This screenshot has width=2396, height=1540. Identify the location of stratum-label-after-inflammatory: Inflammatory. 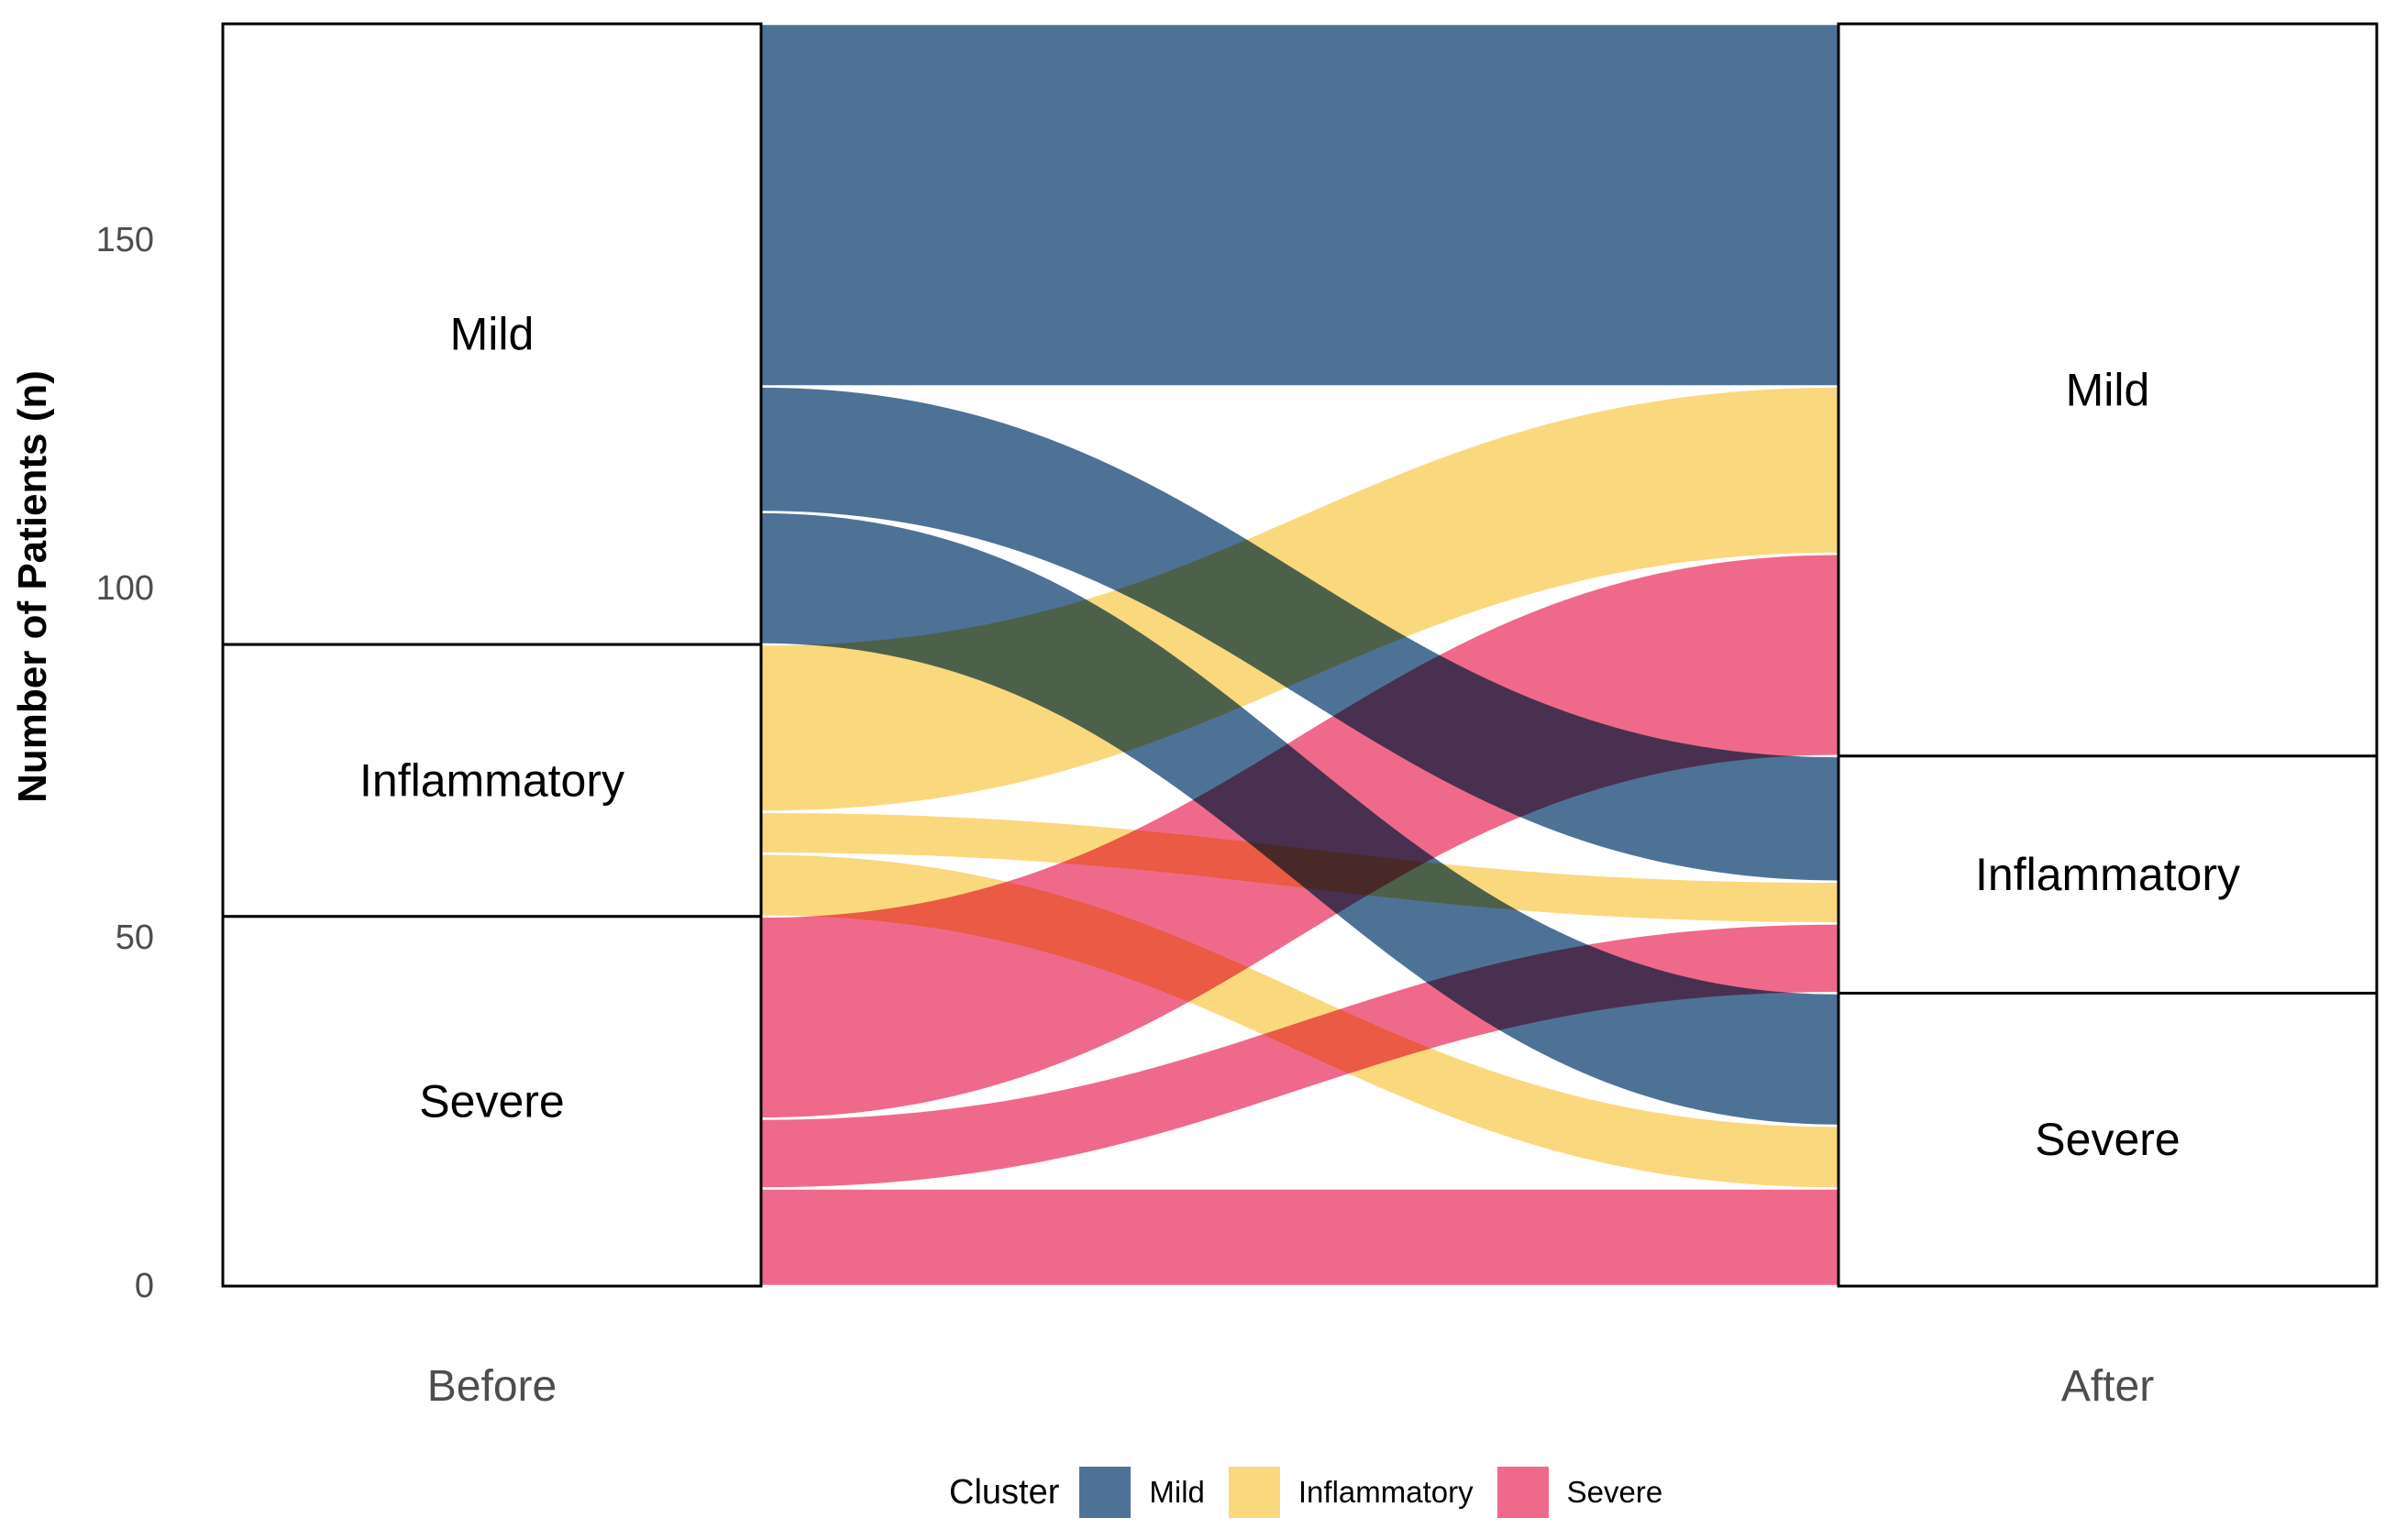
(2107, 874).